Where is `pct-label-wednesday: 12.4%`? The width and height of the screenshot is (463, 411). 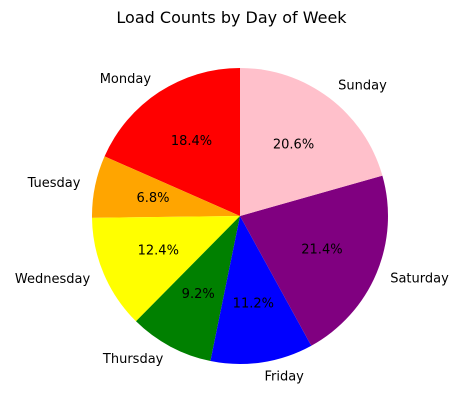 pct-label-wednesday: 12.4% is located at coordinates (158, 250).